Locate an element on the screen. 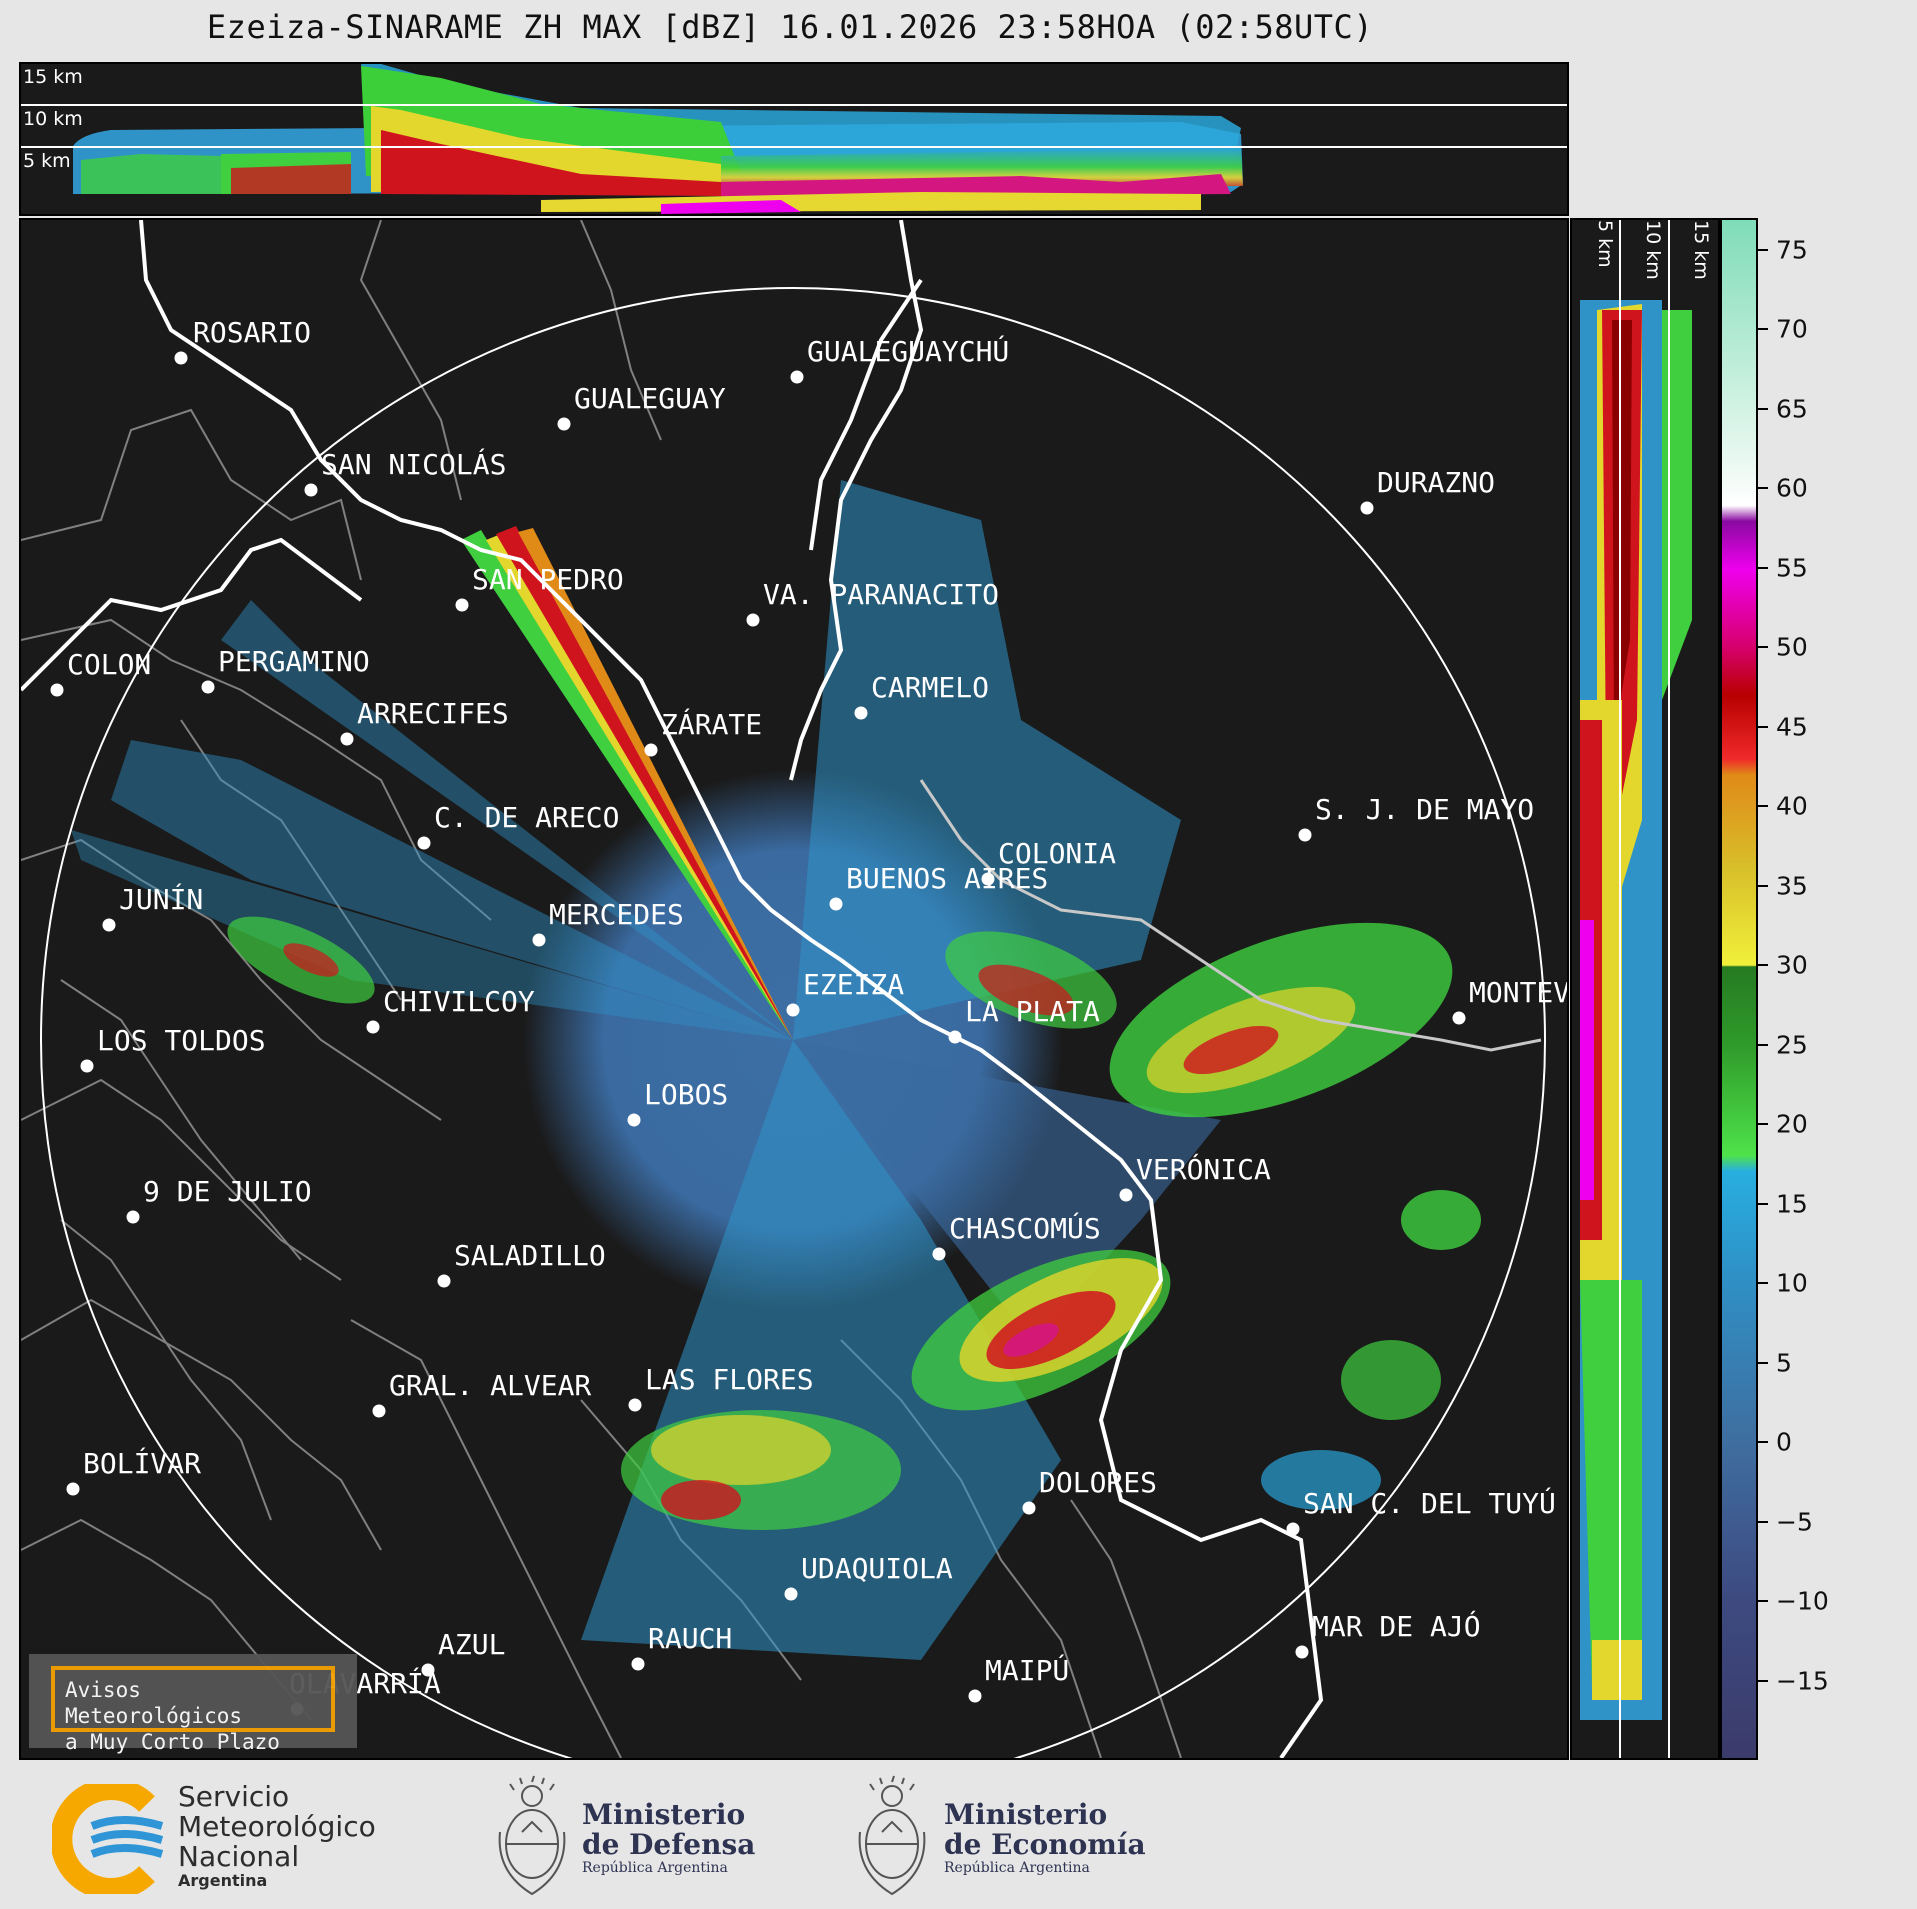  city-label-carmelo: CARMELO is located at coordinates (930, 687).